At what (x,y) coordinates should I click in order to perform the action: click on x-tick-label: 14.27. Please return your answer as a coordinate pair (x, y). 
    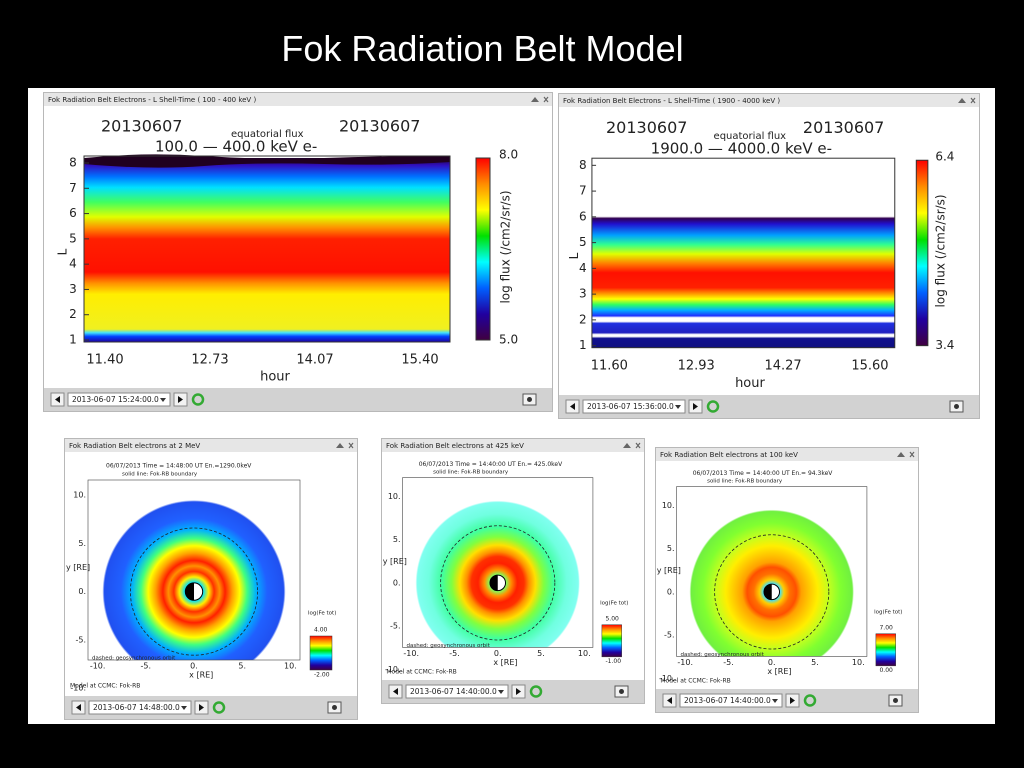
    Looking at the image, I should click on (782, 366).